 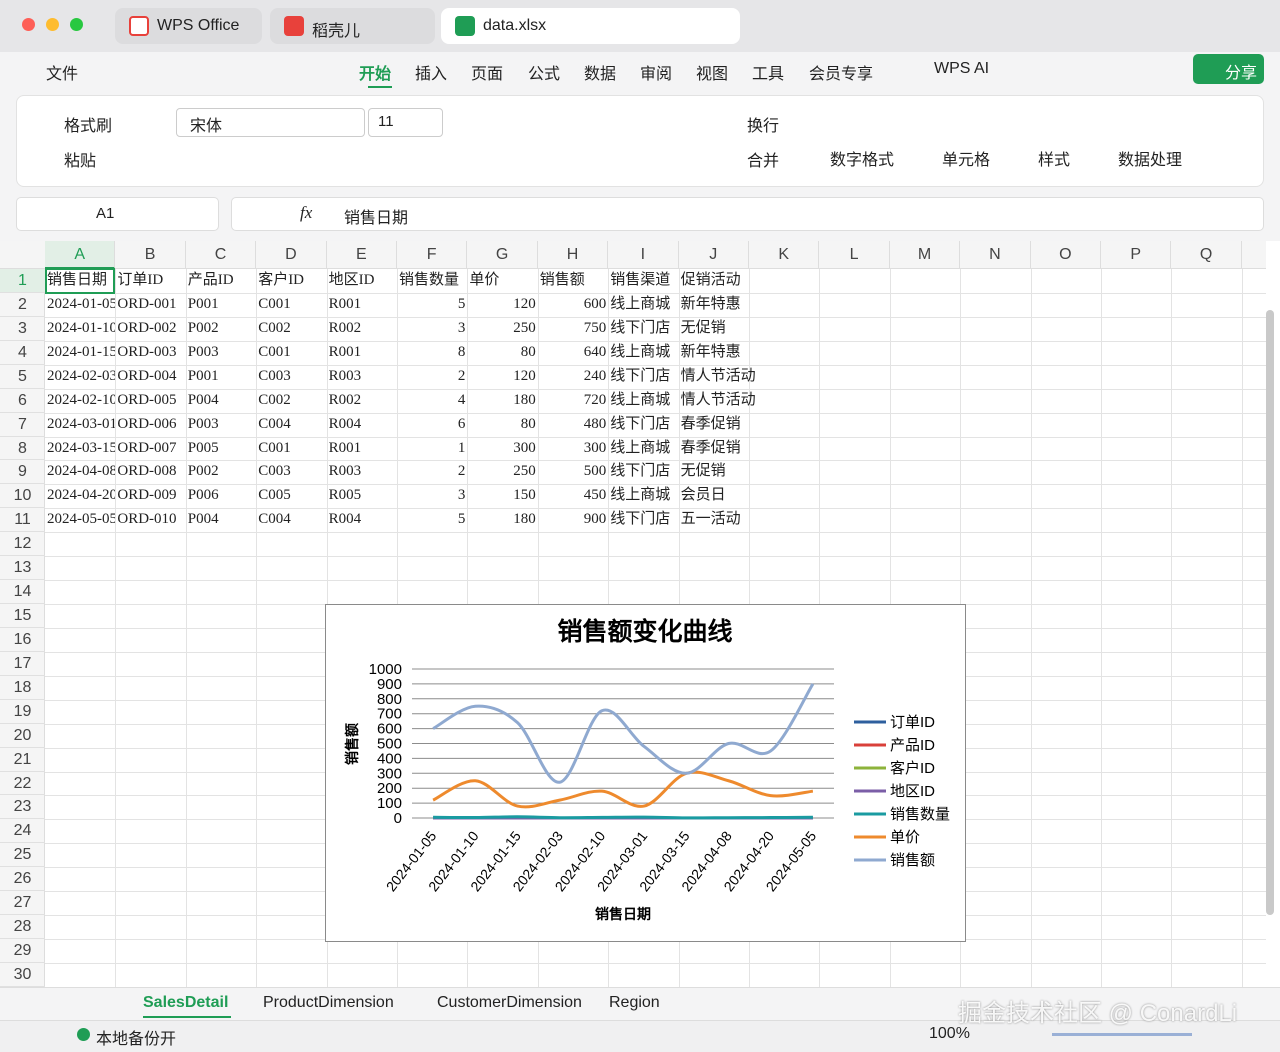 What do you see at coordinates (22, 712) in the screenshot?
I see `row-header: 19` at bounding box center [22, 712].